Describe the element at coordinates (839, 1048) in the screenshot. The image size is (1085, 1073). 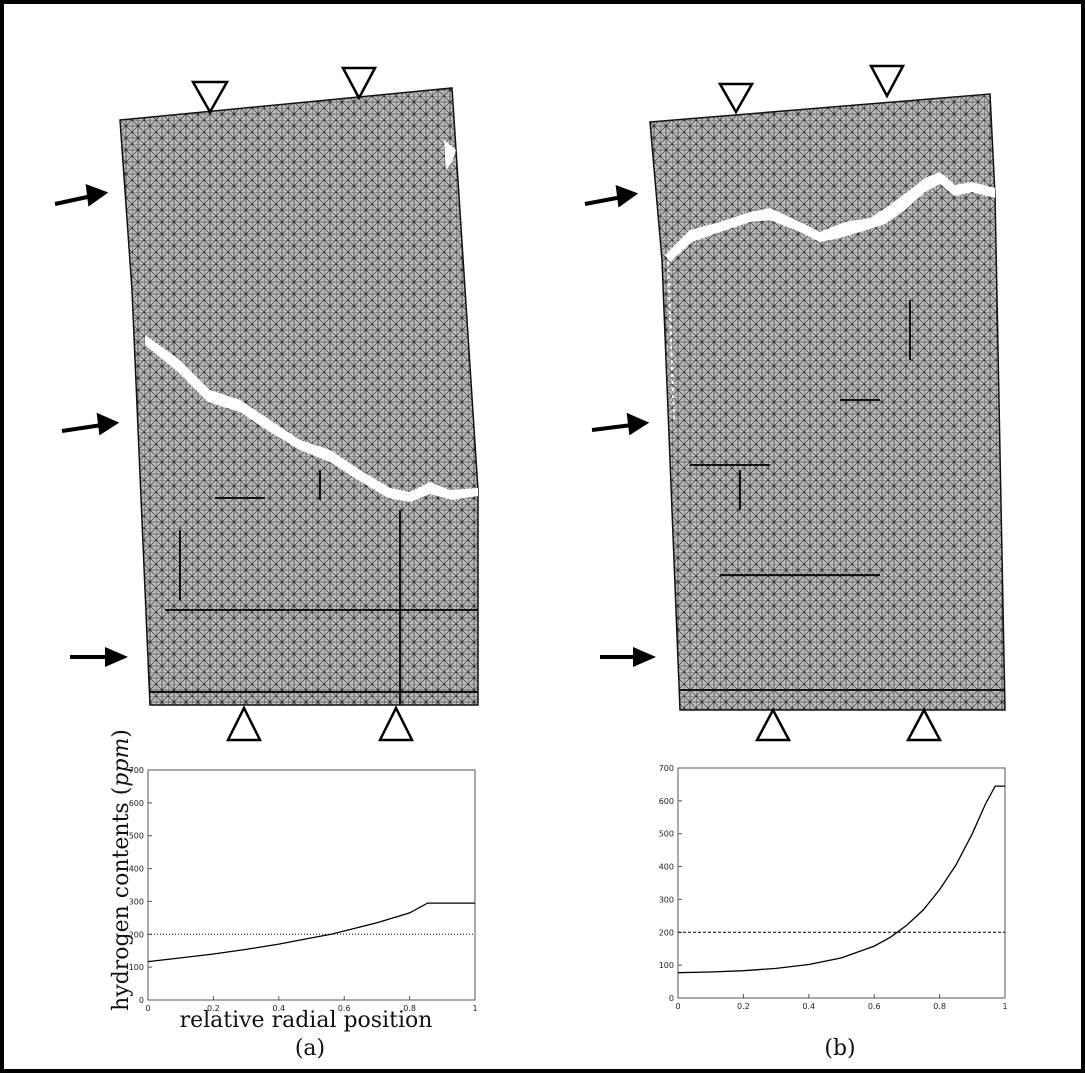
I see `caption-b: (b)` at that location.